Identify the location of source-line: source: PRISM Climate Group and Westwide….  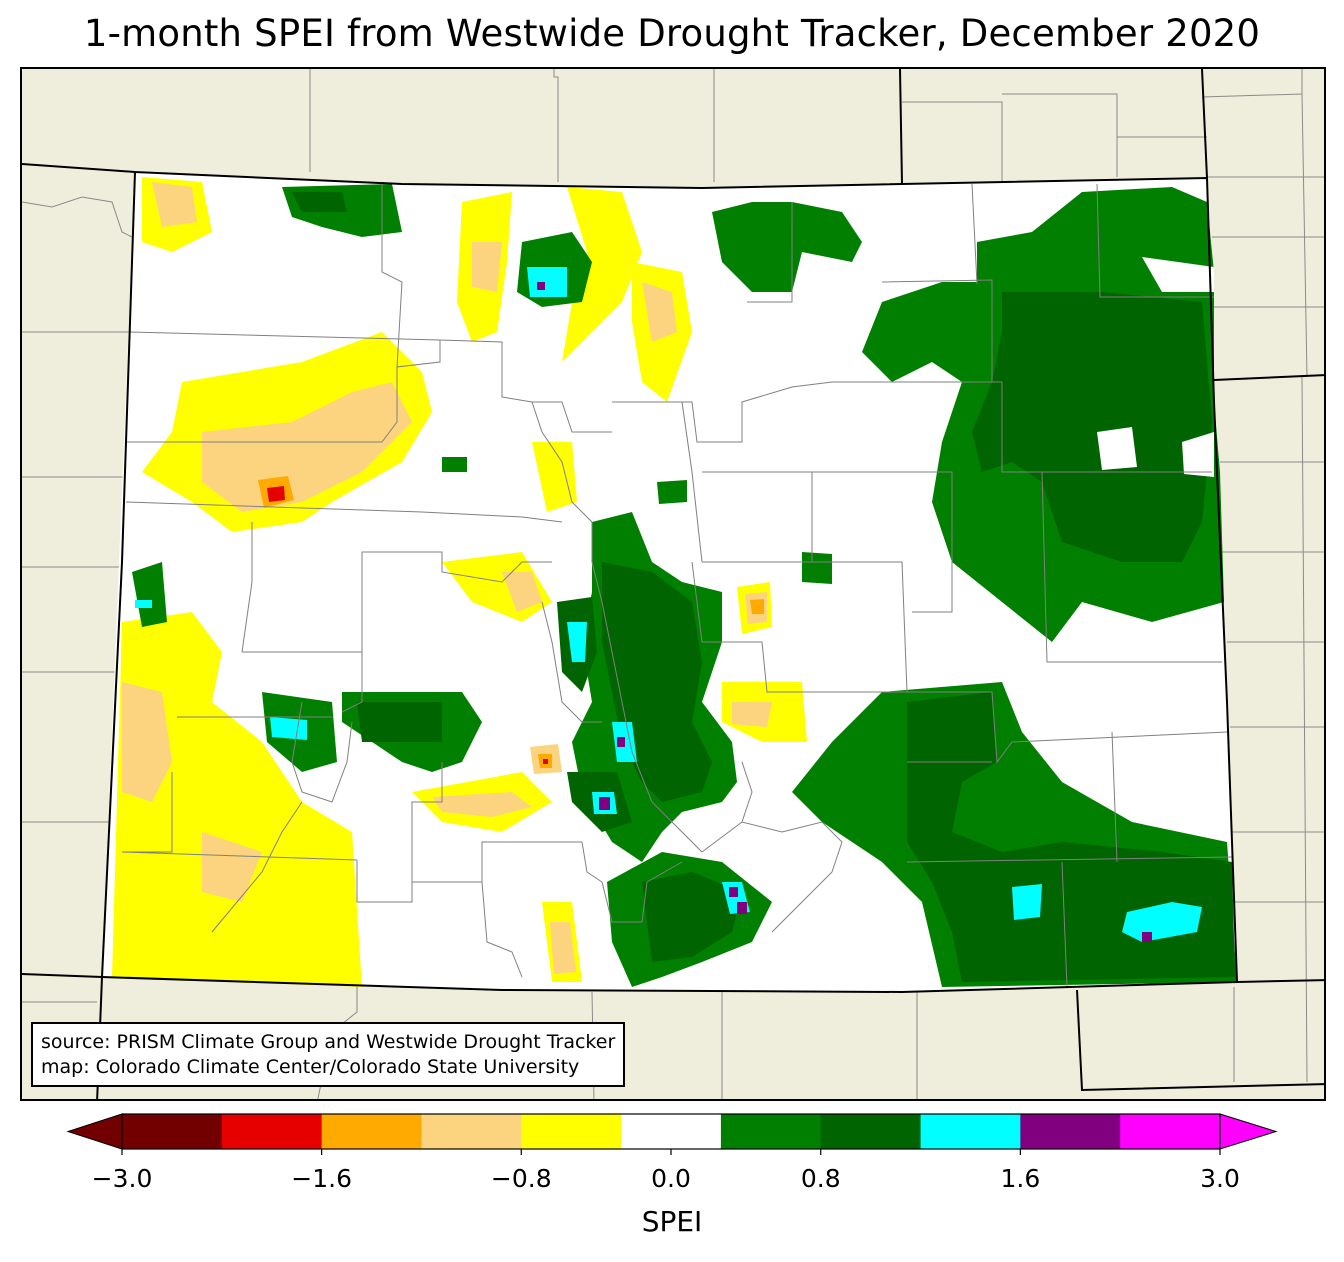
(328, 1042).